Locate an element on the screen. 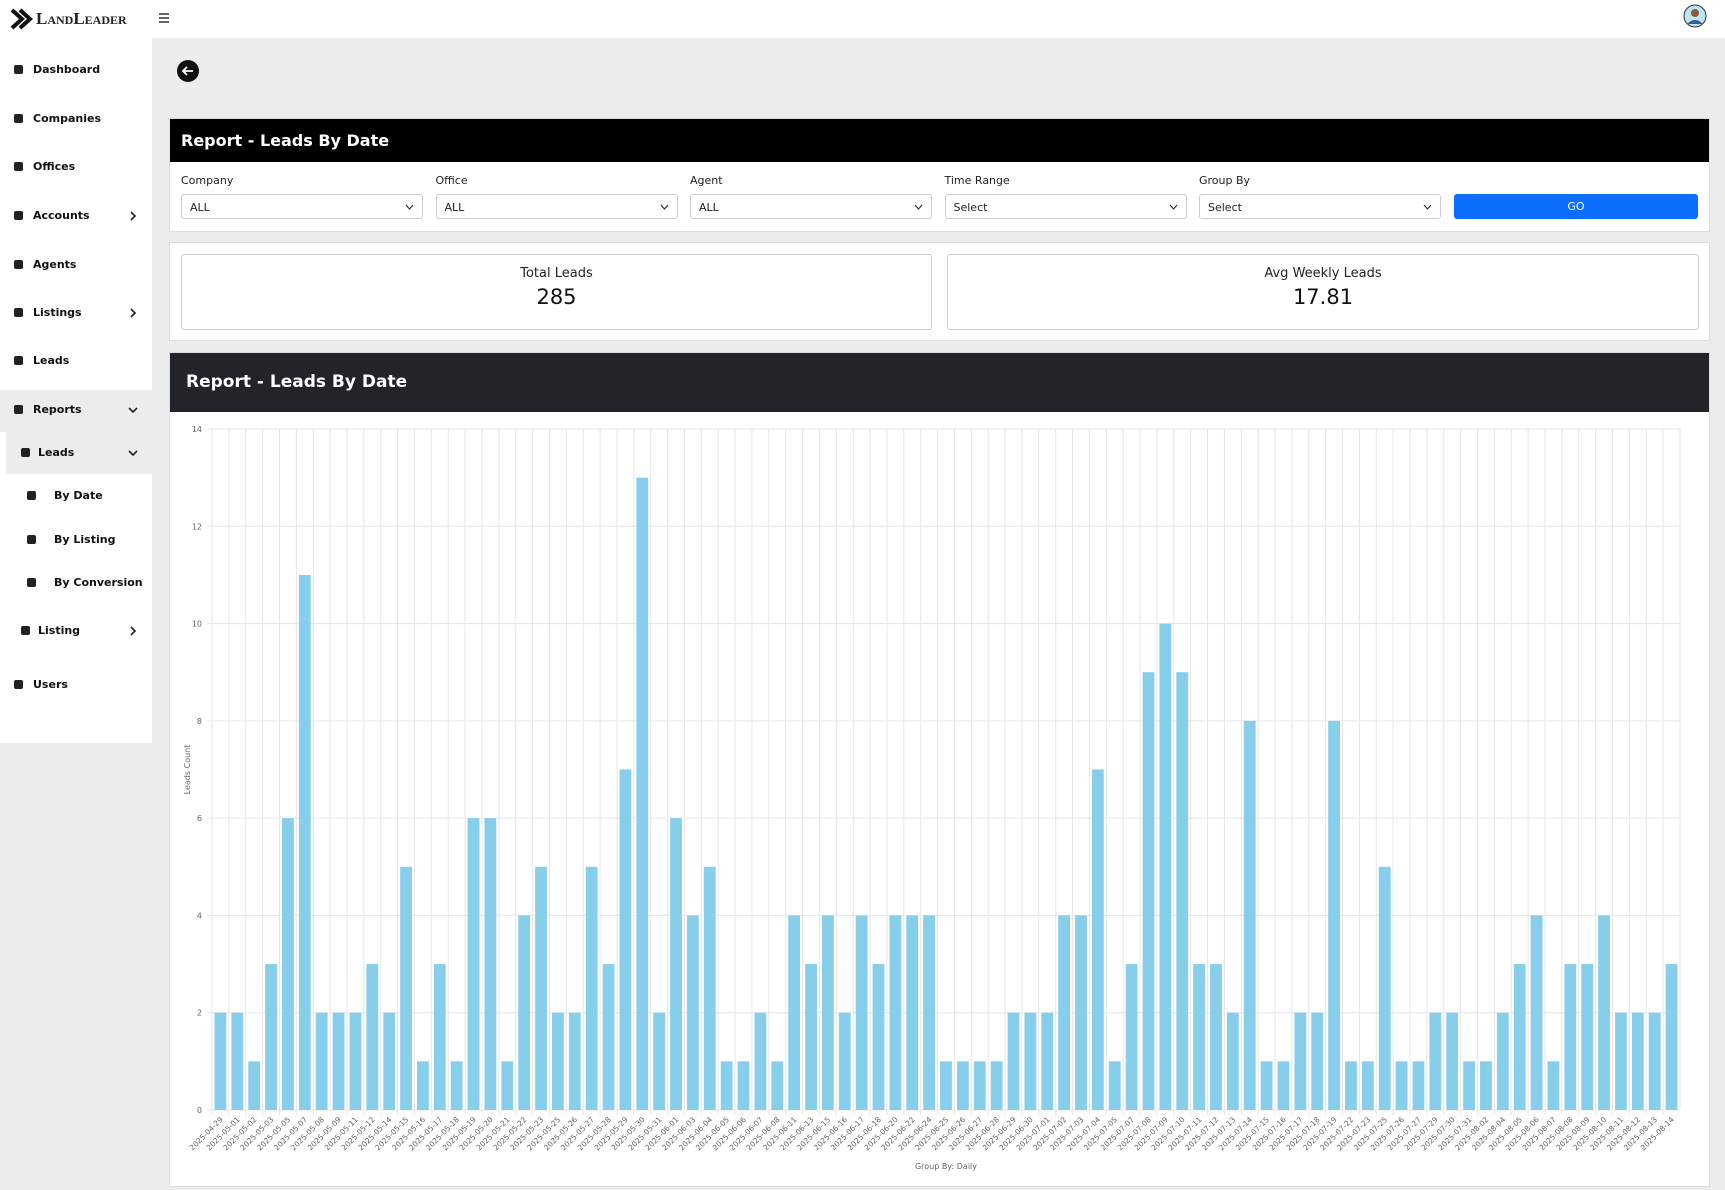 The width and height of the screenshot is (1725, 1190). y-tick-label: 4 is located at coordinates (199, 915).